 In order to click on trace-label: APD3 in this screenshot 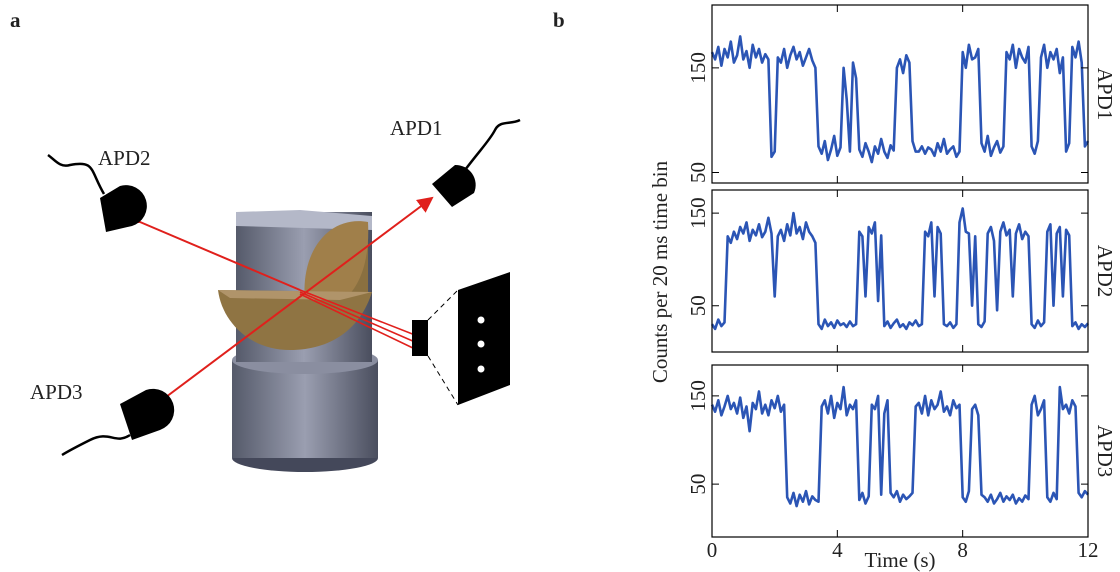, I will do `click(1105, 451)`.